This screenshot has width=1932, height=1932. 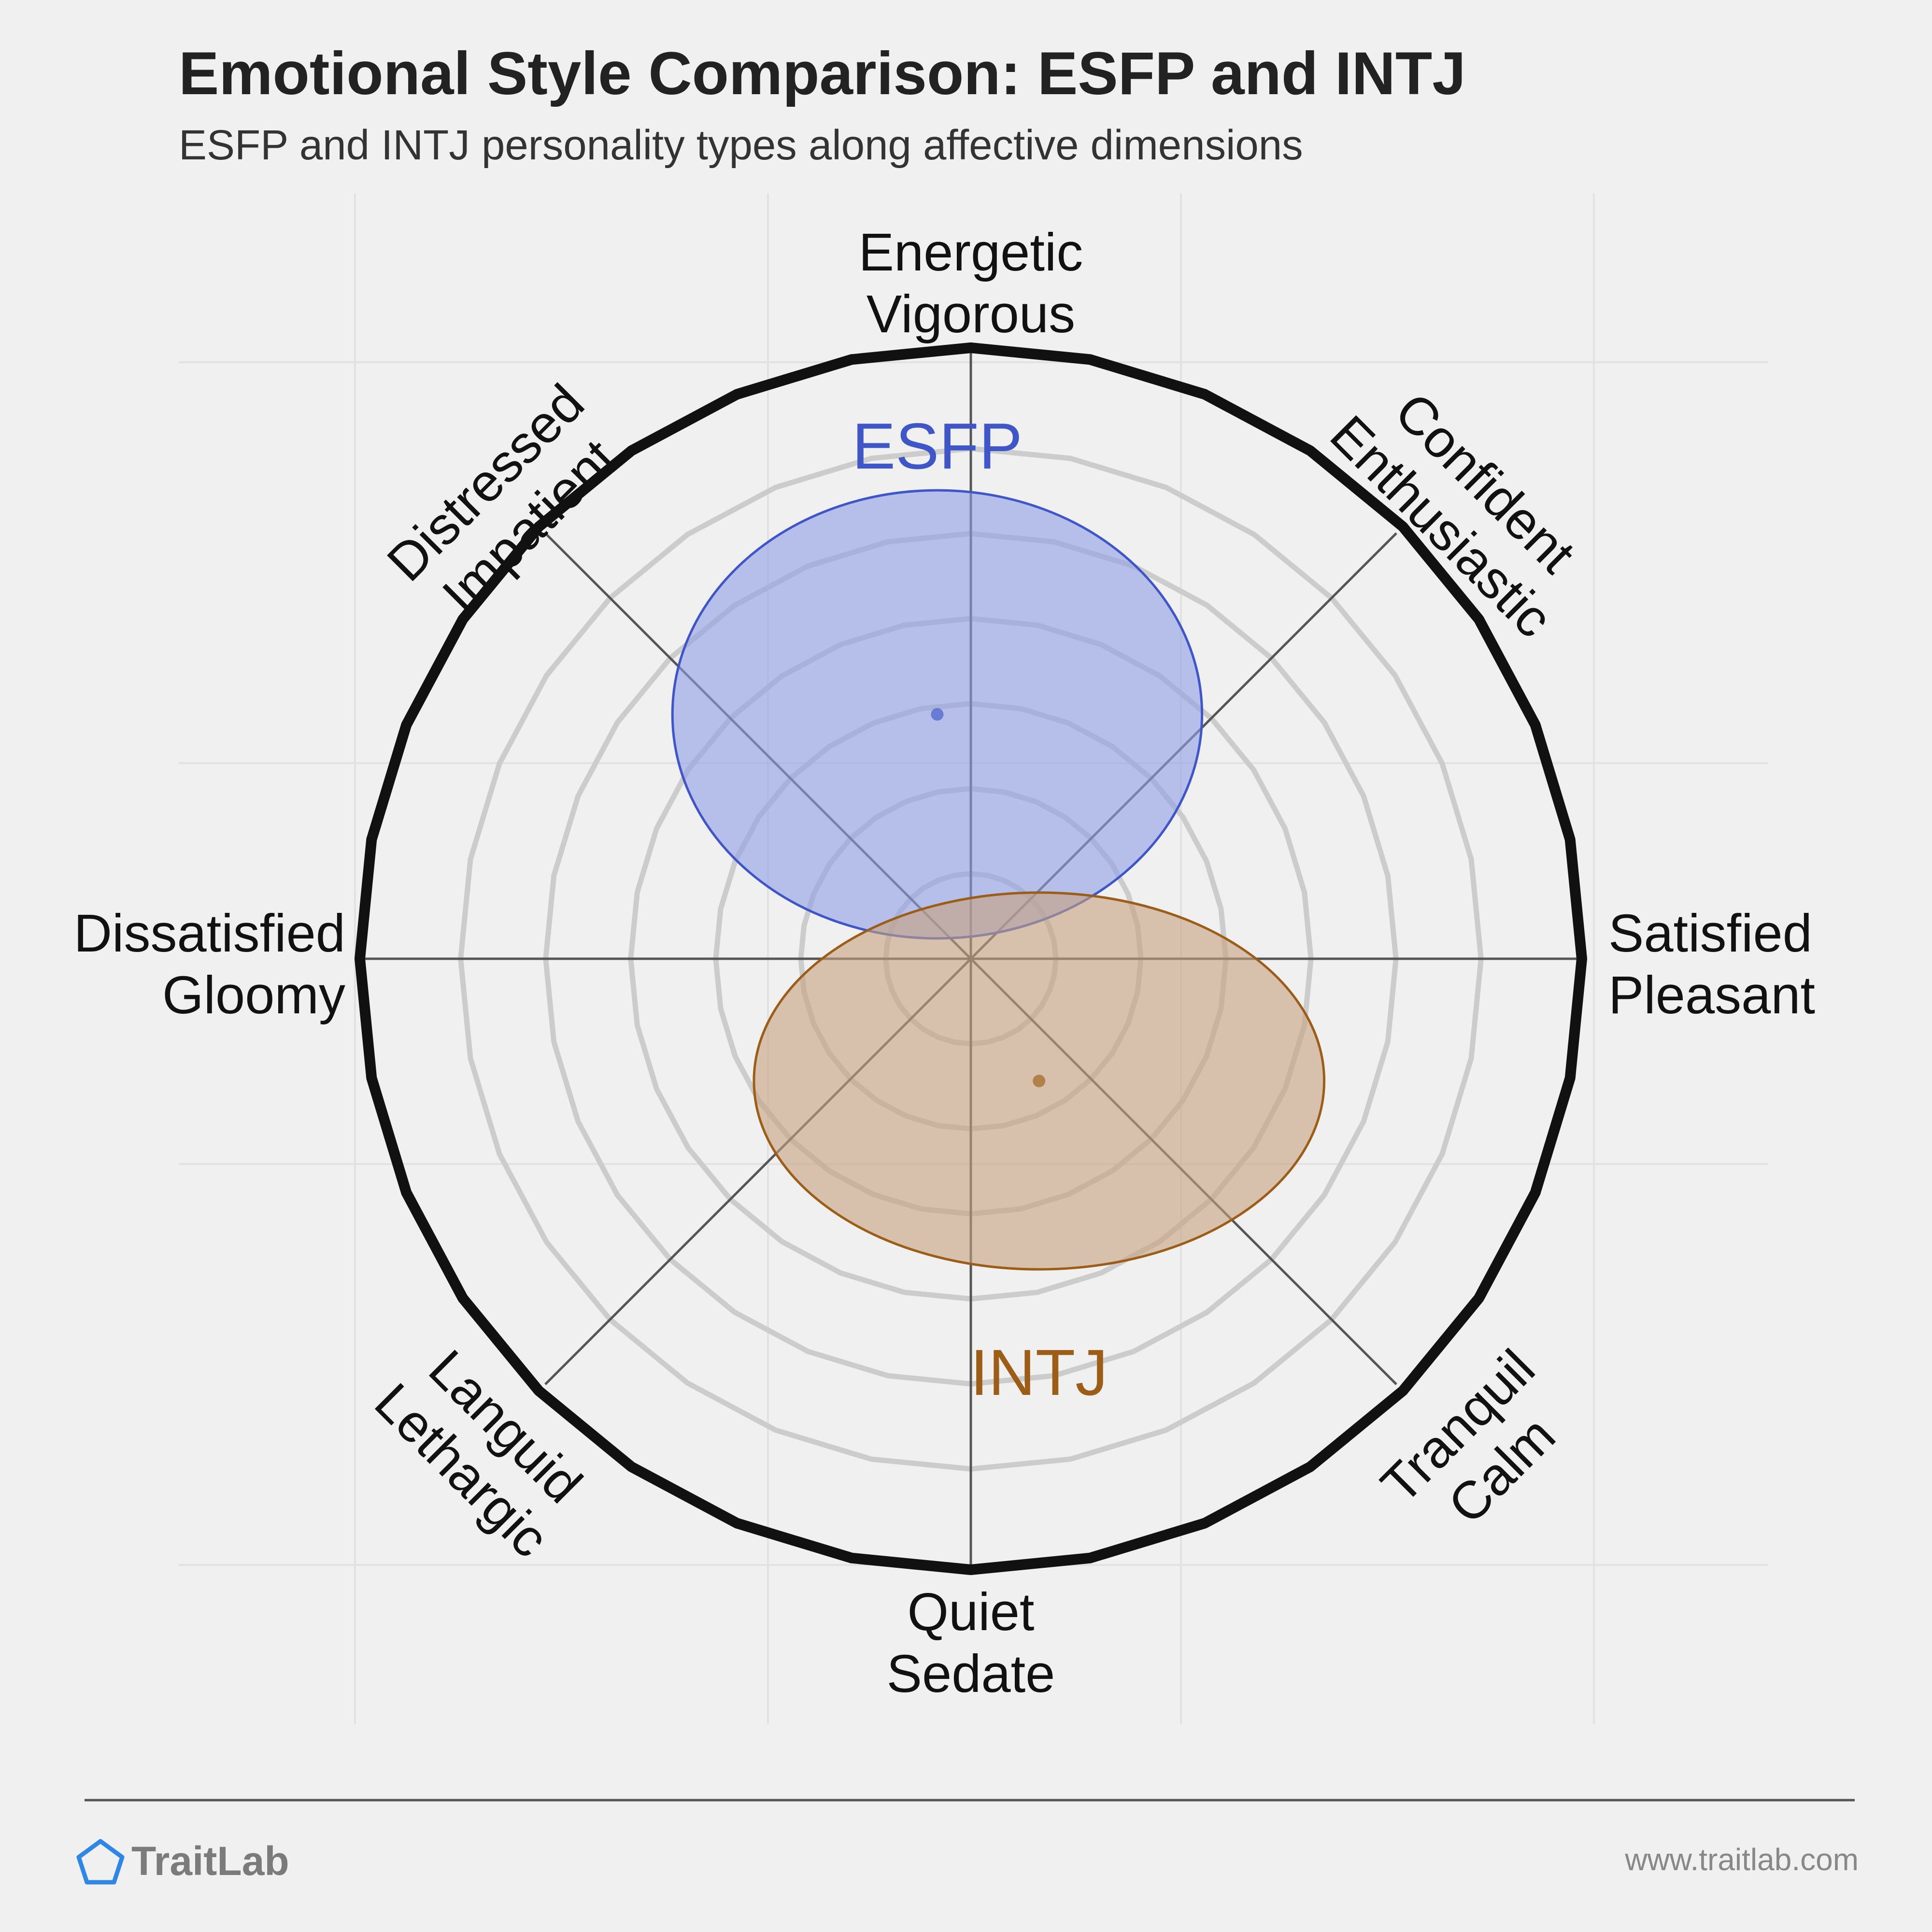 What do you see at coordinates (1711, 995) in the screenshot?
I see `axis-label-right-line-2: Pleasant` at bounding box center [1711, 995].